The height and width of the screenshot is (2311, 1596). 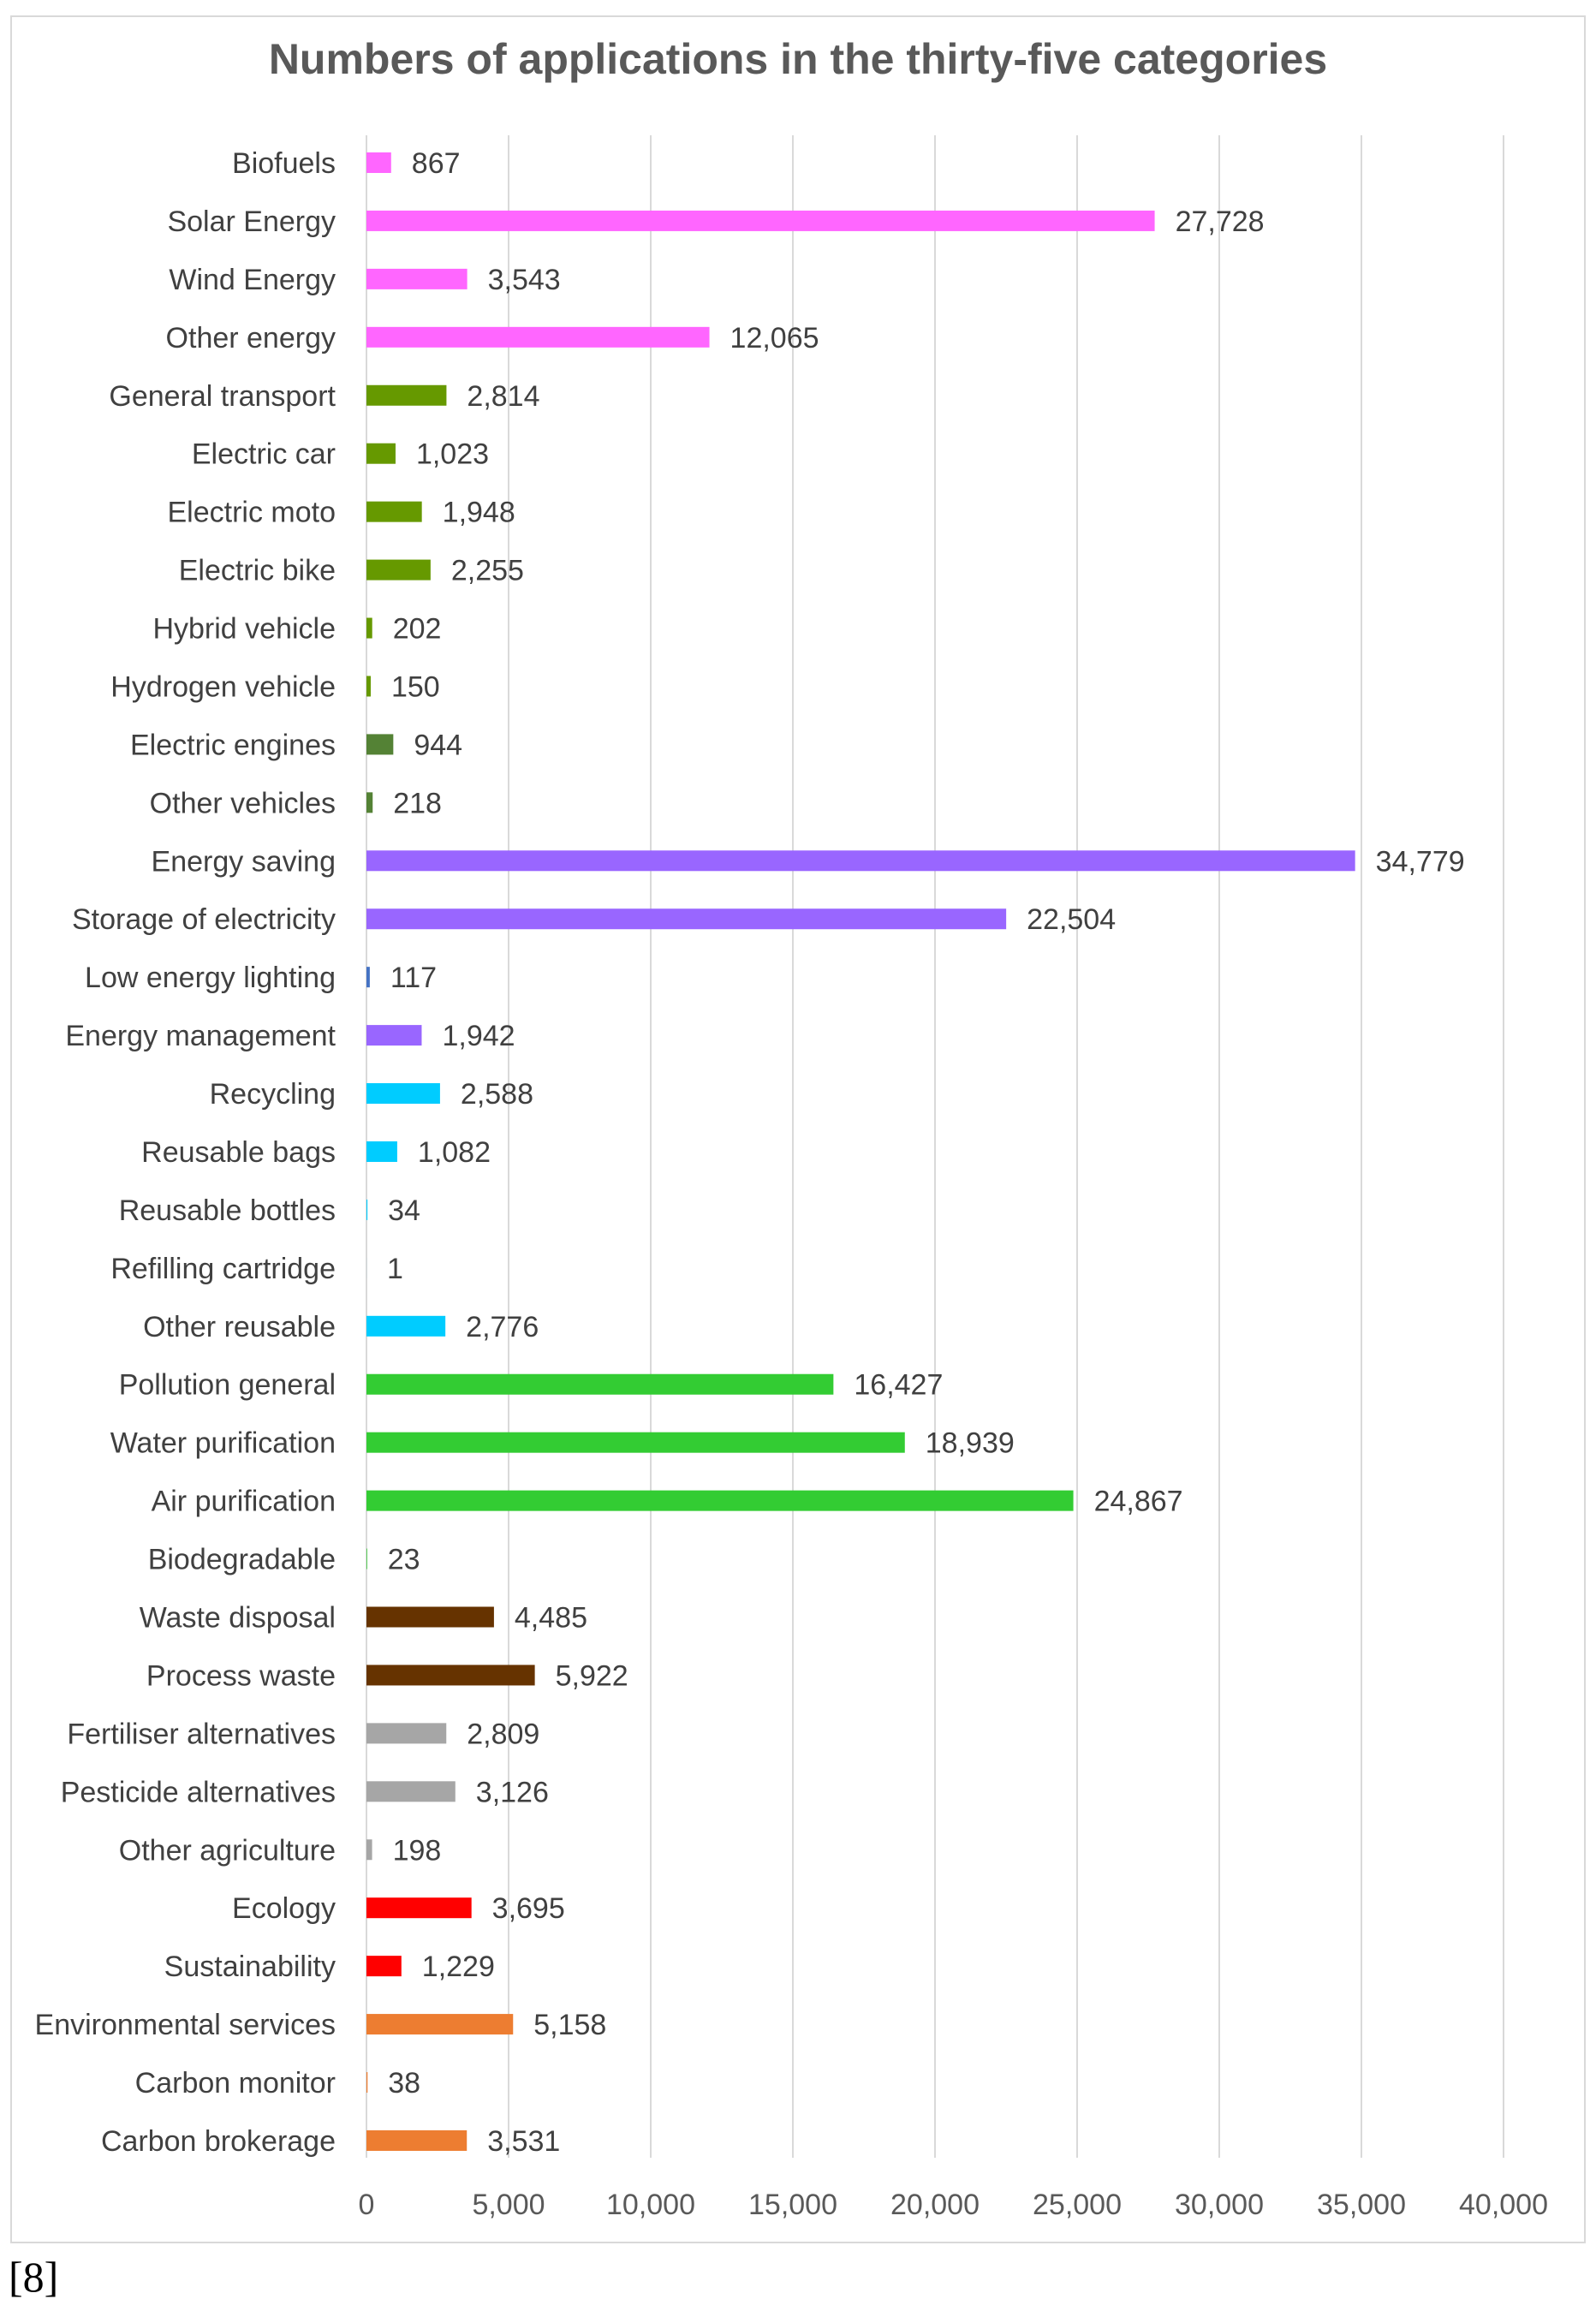 What do you see at coordinates (198, 1792) in the screenshot?
I see `category-label: Pesticide alternatives` at bounding box center [198, 1792].